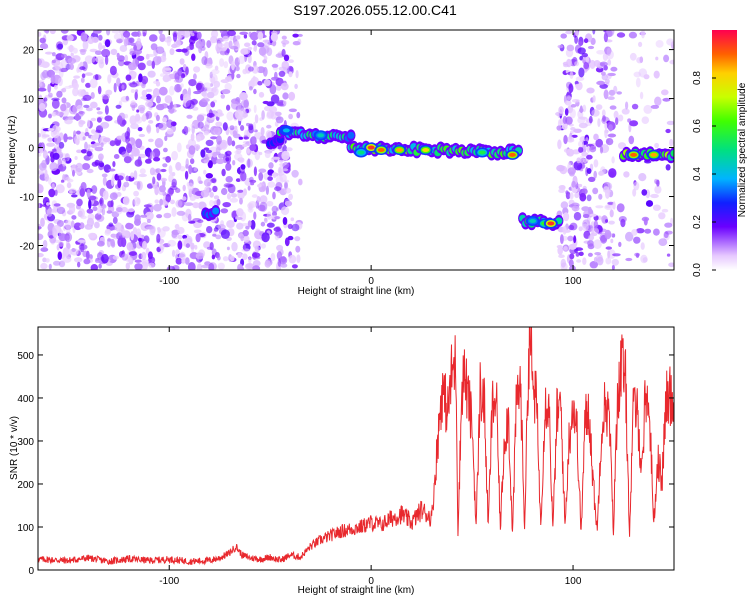 The height and width of the screenshot is (600, 750). Describe the element at coordinates (371, 581) in the screenshot. I see `x-tick-label: 0` at that location.